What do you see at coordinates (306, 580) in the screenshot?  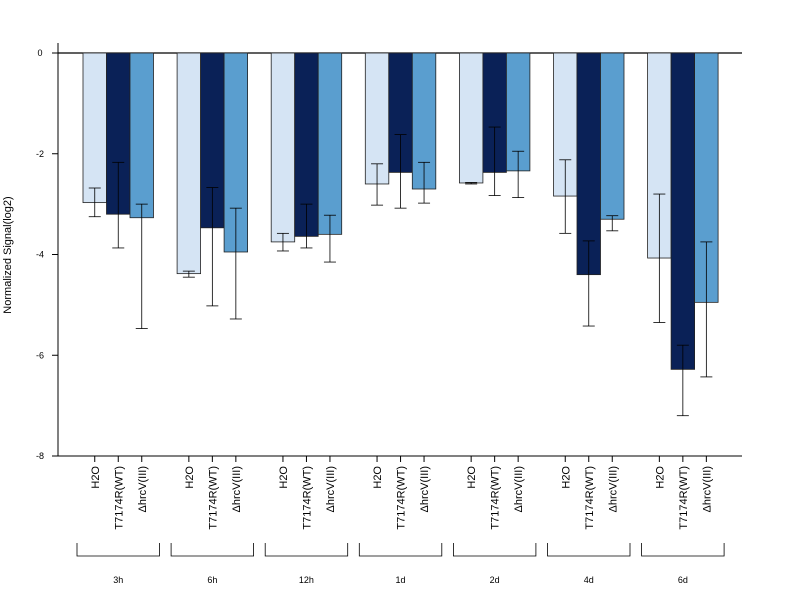 I see `group-label: 12h` at bounding box center [306, 580].